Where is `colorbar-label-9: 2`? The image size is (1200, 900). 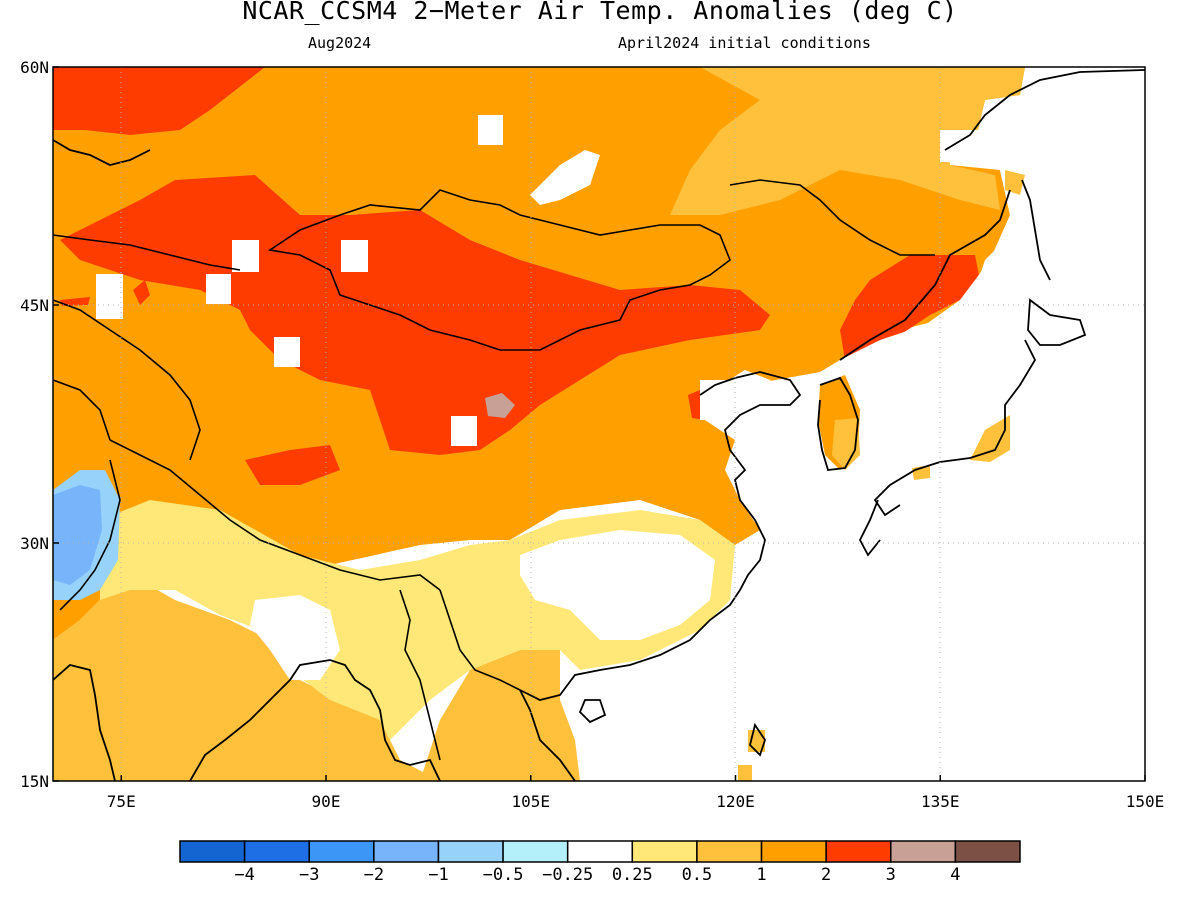
colorbar-label-9: 2 is located at coordinates (826, 875).